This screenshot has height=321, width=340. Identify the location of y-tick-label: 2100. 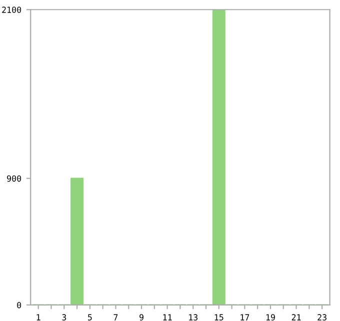
(12, 9).